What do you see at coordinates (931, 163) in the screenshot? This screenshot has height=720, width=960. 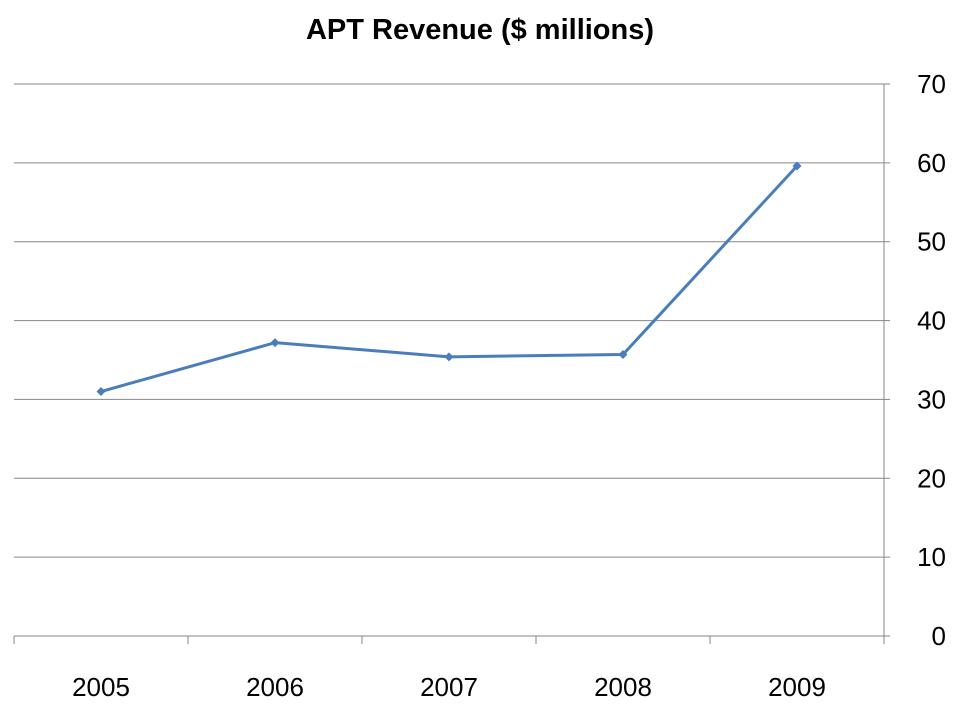 I see `y-tick-label: 60` at bounding box center [931, 163].